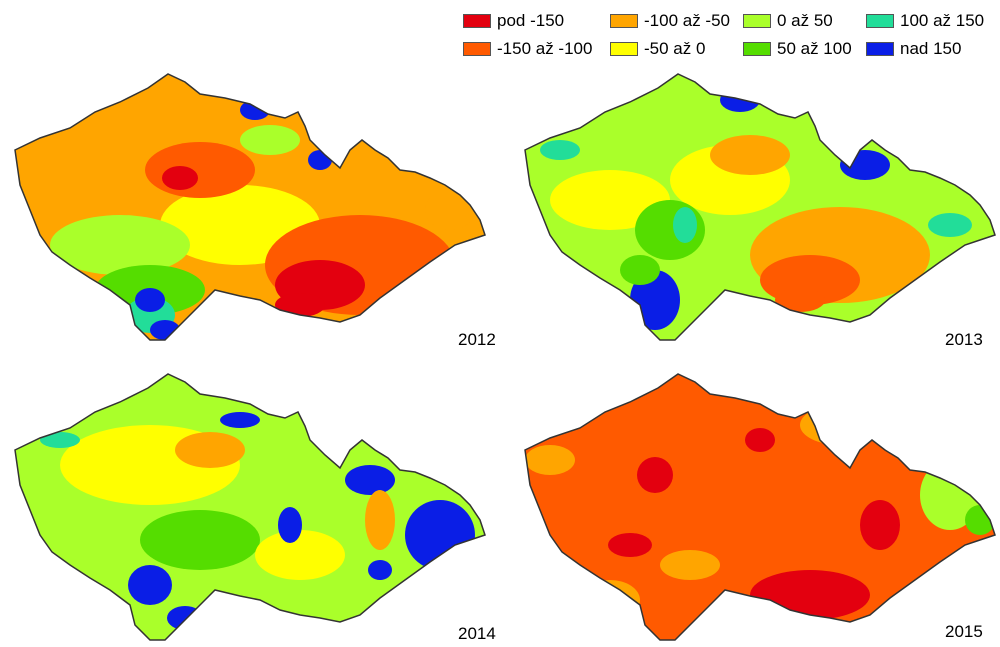  Describe the element at coordinates (964, 339) in the screenshot. I see `year-label: 2013` at that location.